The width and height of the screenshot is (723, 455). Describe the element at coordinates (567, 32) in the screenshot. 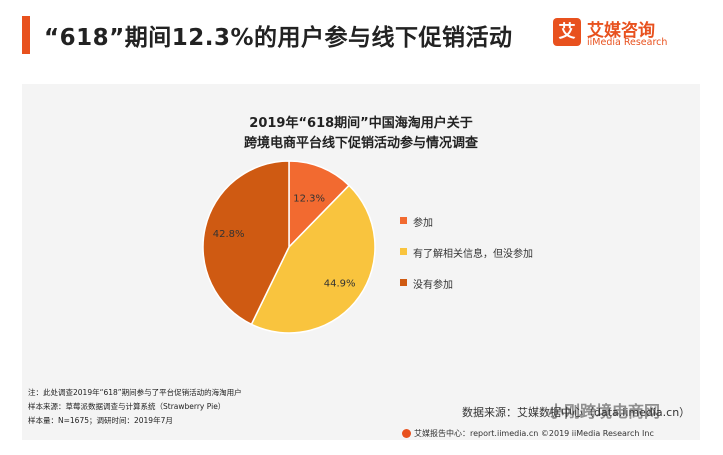

I see `logo-mark-icon: 艾` at that location.